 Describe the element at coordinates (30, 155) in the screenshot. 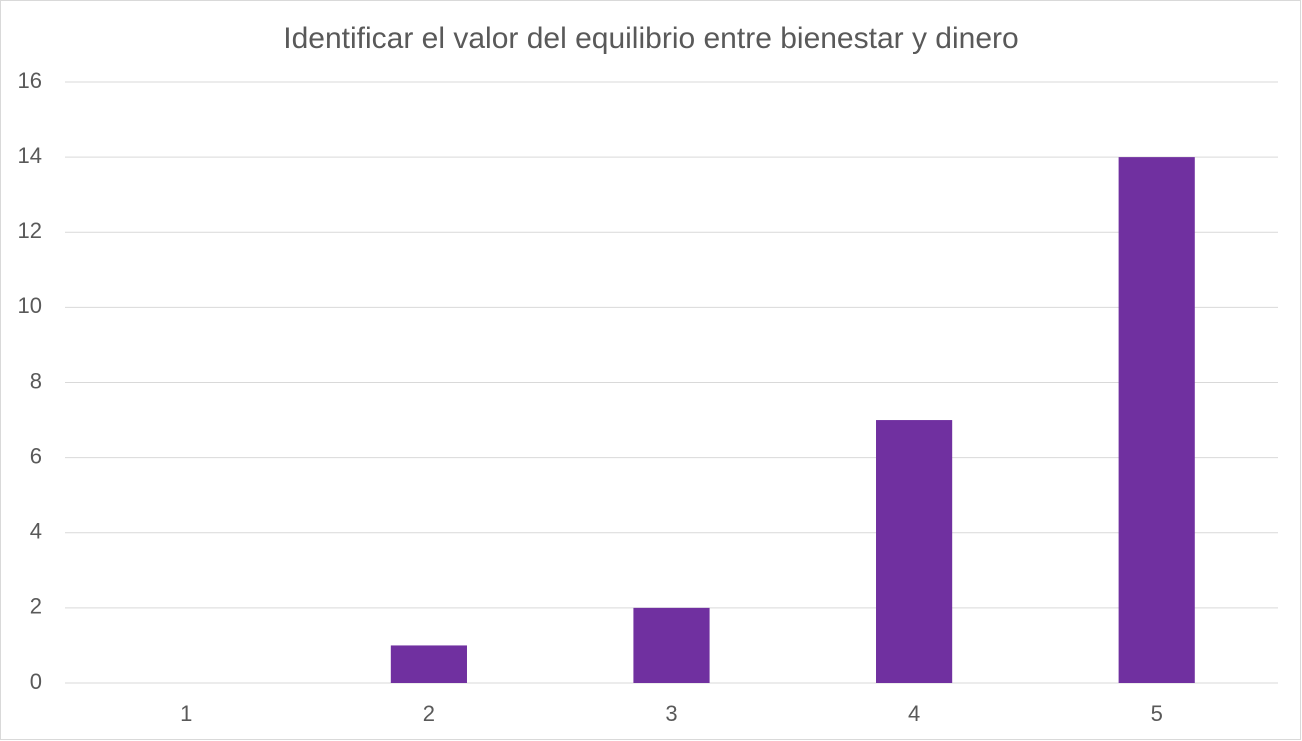

I see `y-tick-label: 14` at that location.